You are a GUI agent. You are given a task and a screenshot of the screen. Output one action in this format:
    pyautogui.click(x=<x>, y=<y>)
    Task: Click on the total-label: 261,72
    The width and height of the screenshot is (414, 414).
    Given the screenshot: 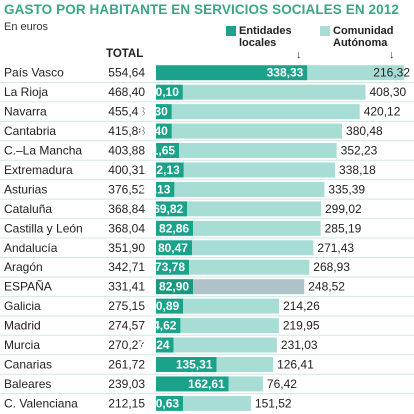 What is the action you would take?
    pyautogui.click(x=126, y=364)
    